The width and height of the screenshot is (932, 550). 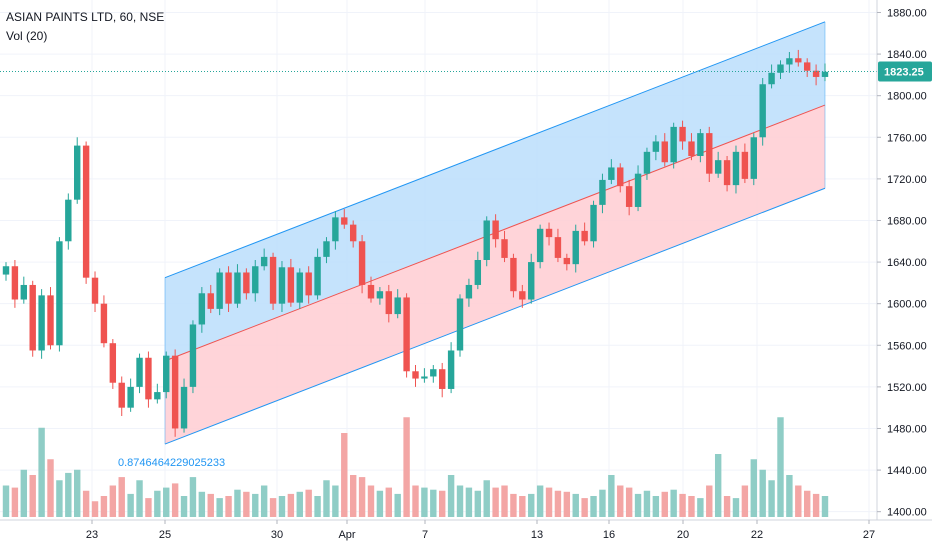 I want to click on symbol-title: ASIAN PAINTS LTD, 60, NSE, so click(x=85, y=17).